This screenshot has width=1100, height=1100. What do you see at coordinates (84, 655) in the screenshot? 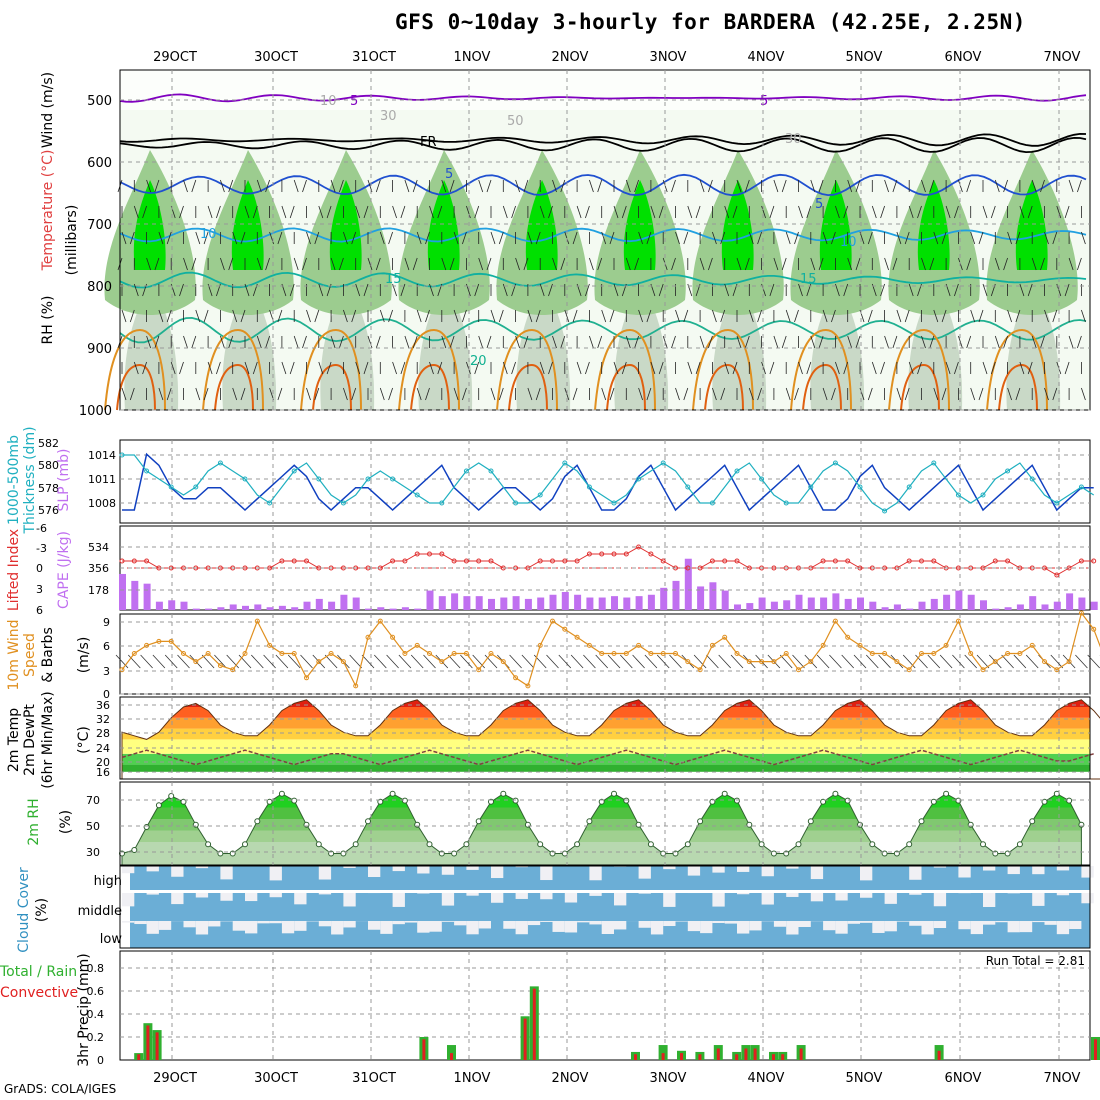
I see `wind-ylabel4: (m/s)` at bounding box center [84, 655].